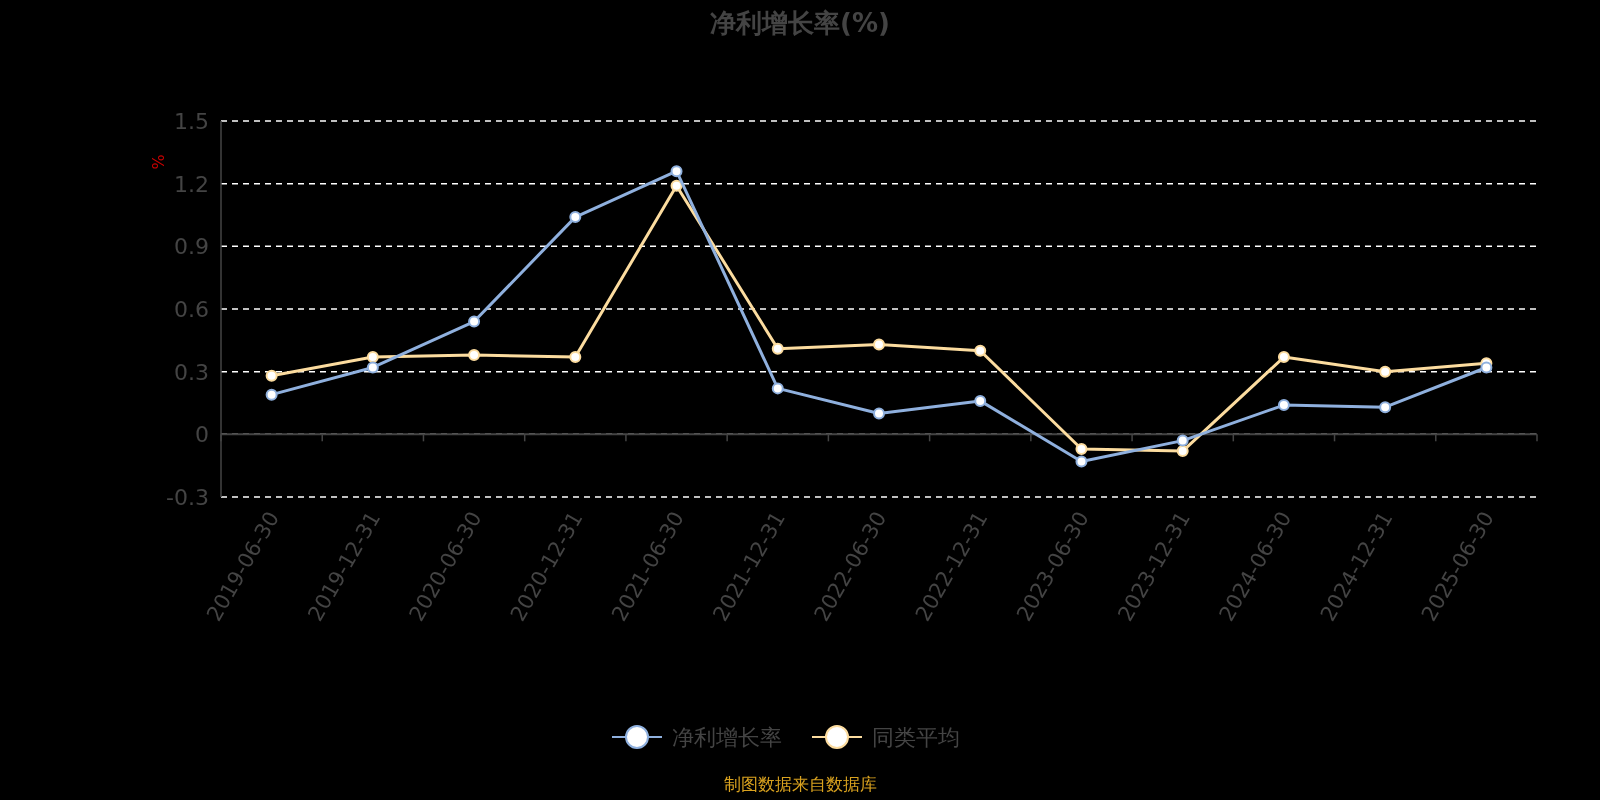  What do you see at coordinates (191, 309) in the screenshot?
I see `y-tick-label: 0.6` at bounding box center [191, 309].